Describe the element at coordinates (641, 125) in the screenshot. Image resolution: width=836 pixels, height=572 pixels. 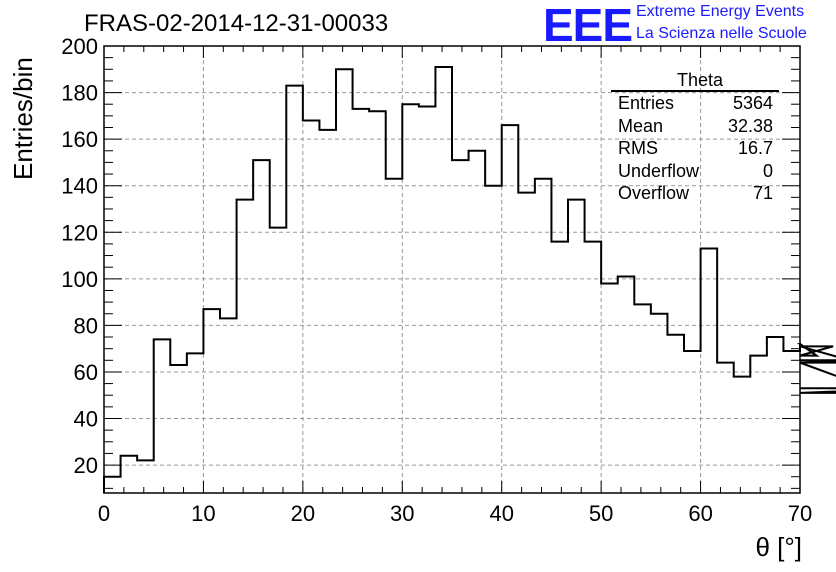
I see `stats-label: Mean` at that location.